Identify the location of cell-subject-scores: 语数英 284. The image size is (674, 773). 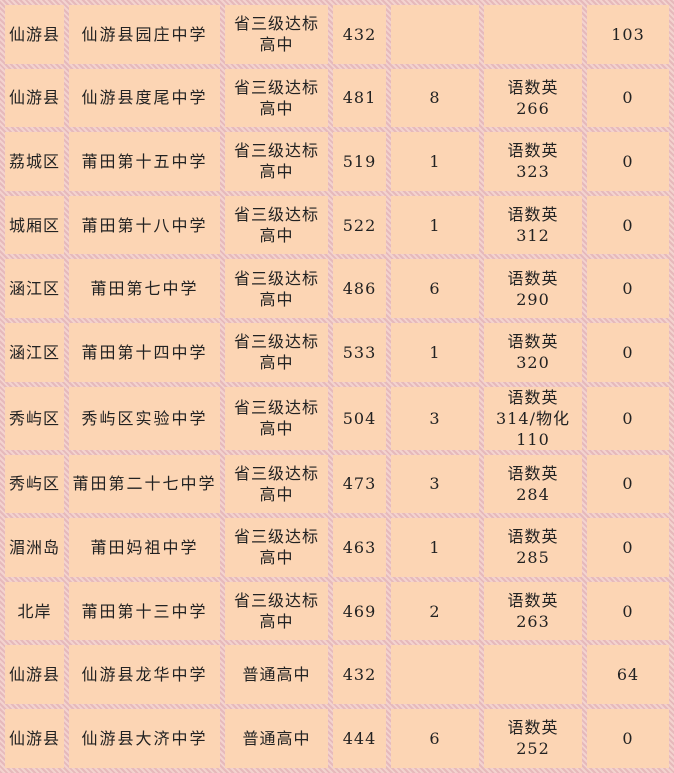
(533, 484).